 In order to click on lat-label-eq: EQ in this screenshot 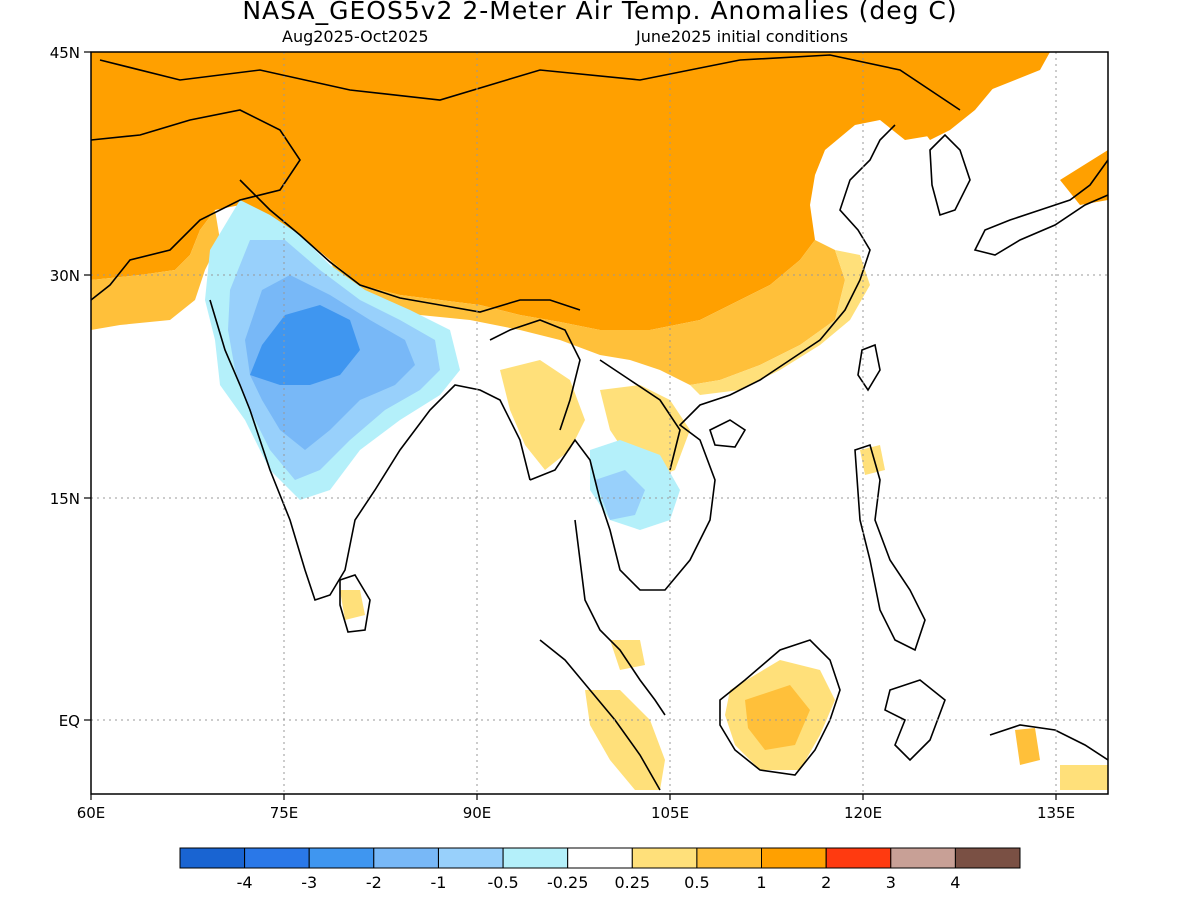, I will do `click(69, 721)`.